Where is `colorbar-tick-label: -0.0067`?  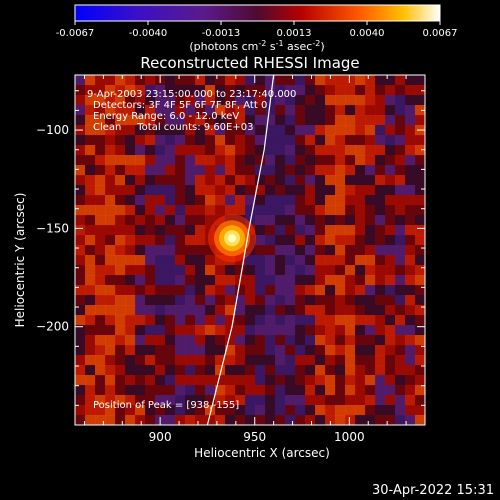
colorbar-tick-label: -0.0067 is located at coordinates (75, 33).